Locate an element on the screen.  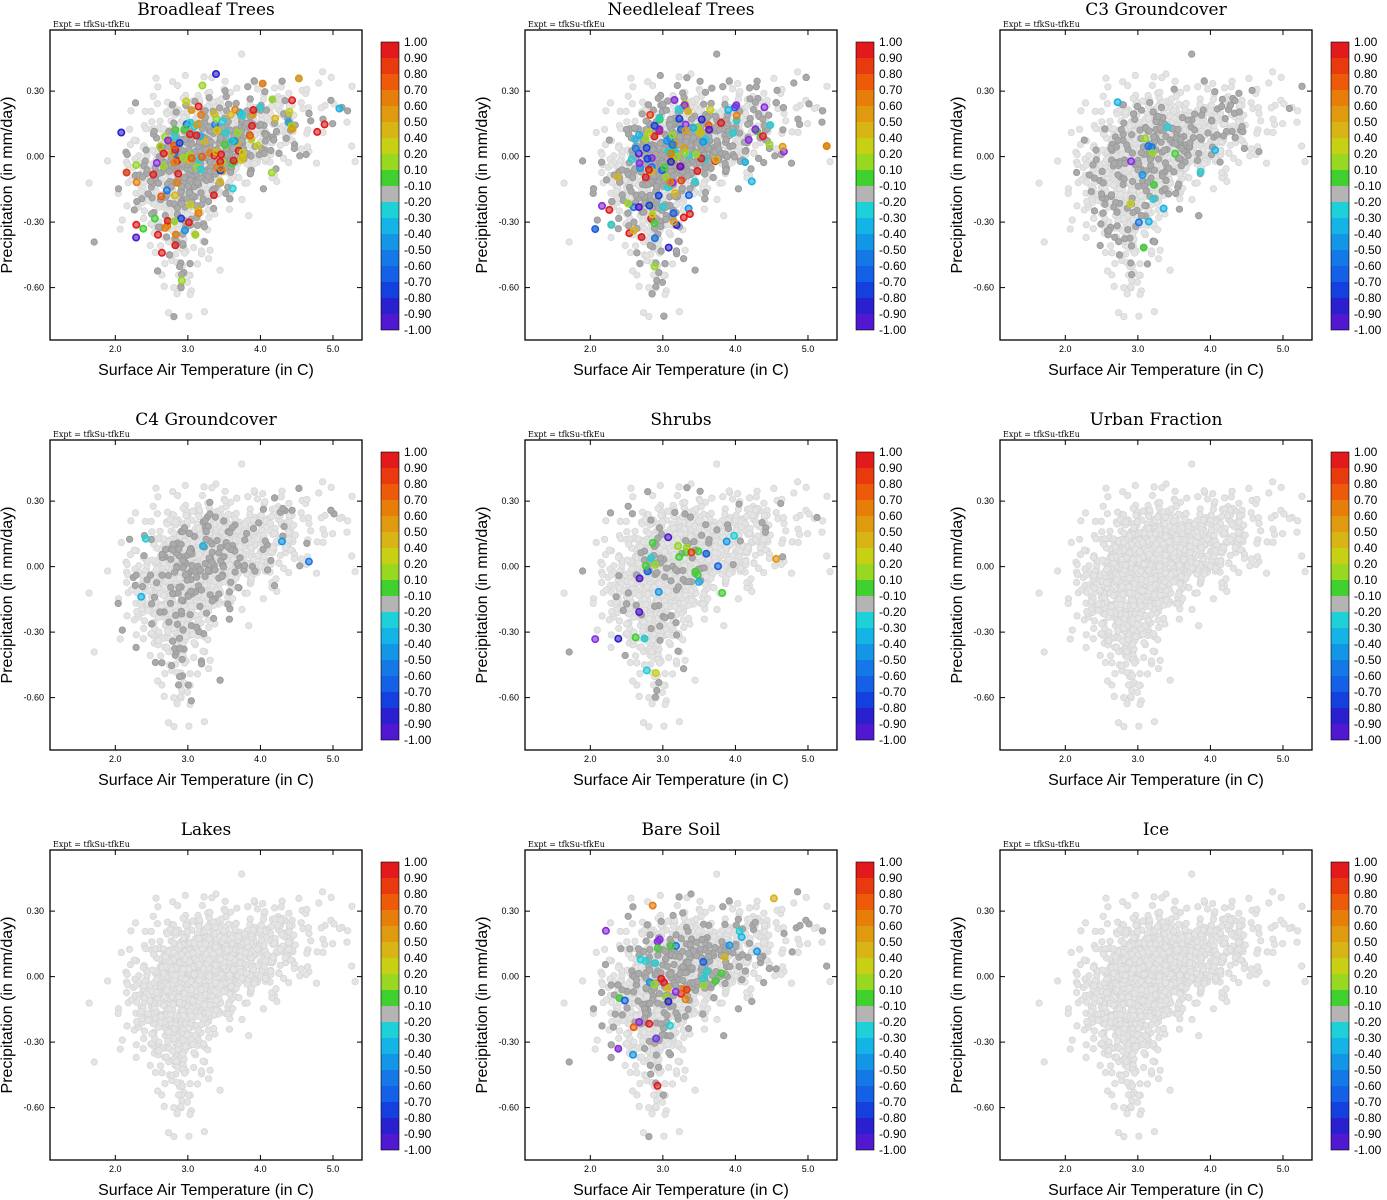
colorbar-label: -0.60 is located at coordinates (893, 266).